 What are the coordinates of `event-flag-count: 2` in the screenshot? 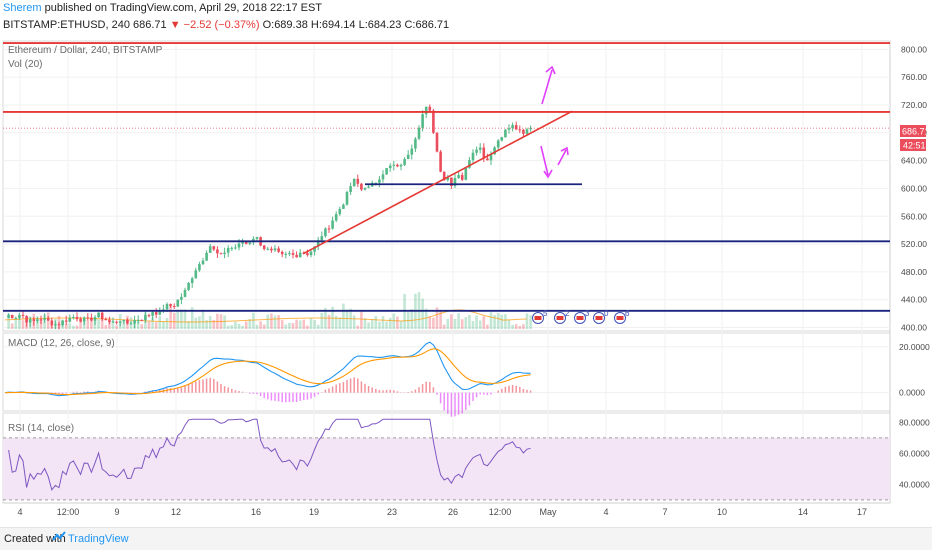 It's located at (567, 313).